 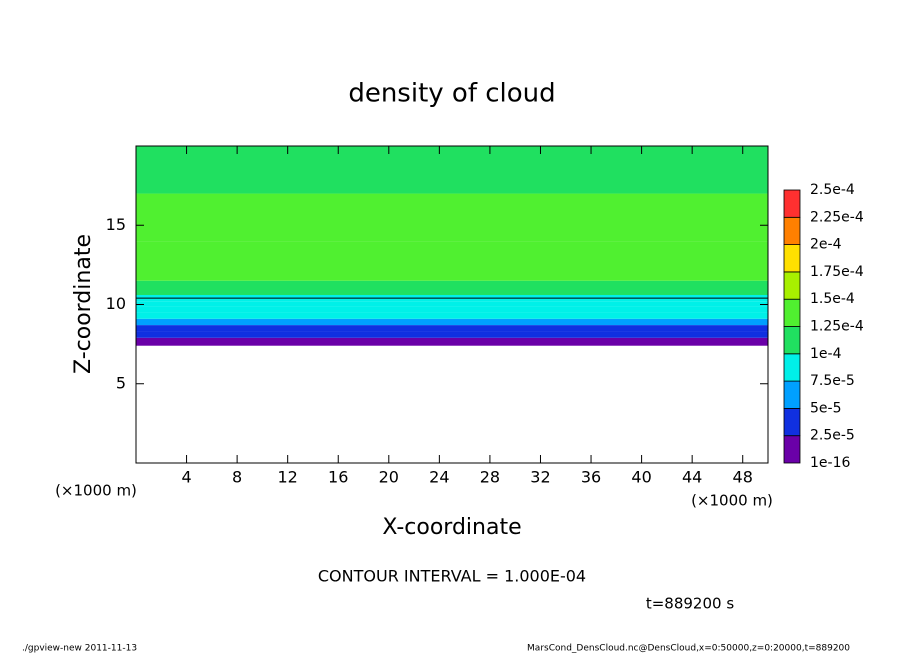 What do you see at coordinates (338, 477) in the screenshot?
I see `x-tick-label: 16` at bounding box center [338, 477].